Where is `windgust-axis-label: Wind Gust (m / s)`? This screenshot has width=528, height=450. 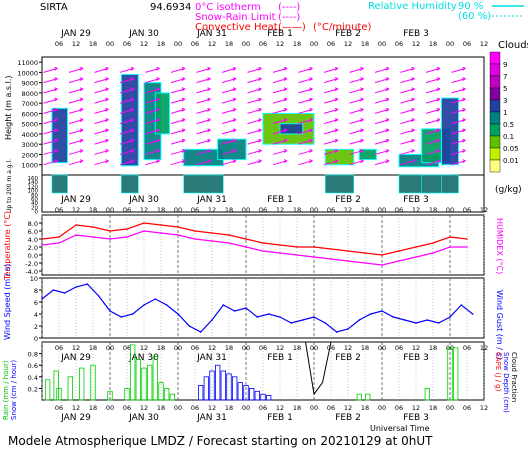
windgust-axis-label: Wind Gust (m / s) is located at coordinates (499, 325).